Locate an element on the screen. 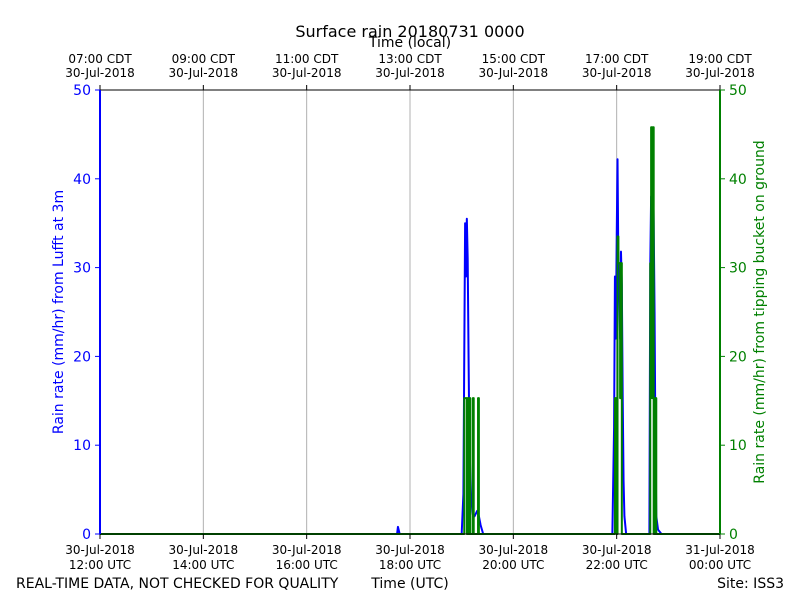 This screenshot has height=600, width=800. left-y-tick-label: 0 is located at coordinates (86, 535).